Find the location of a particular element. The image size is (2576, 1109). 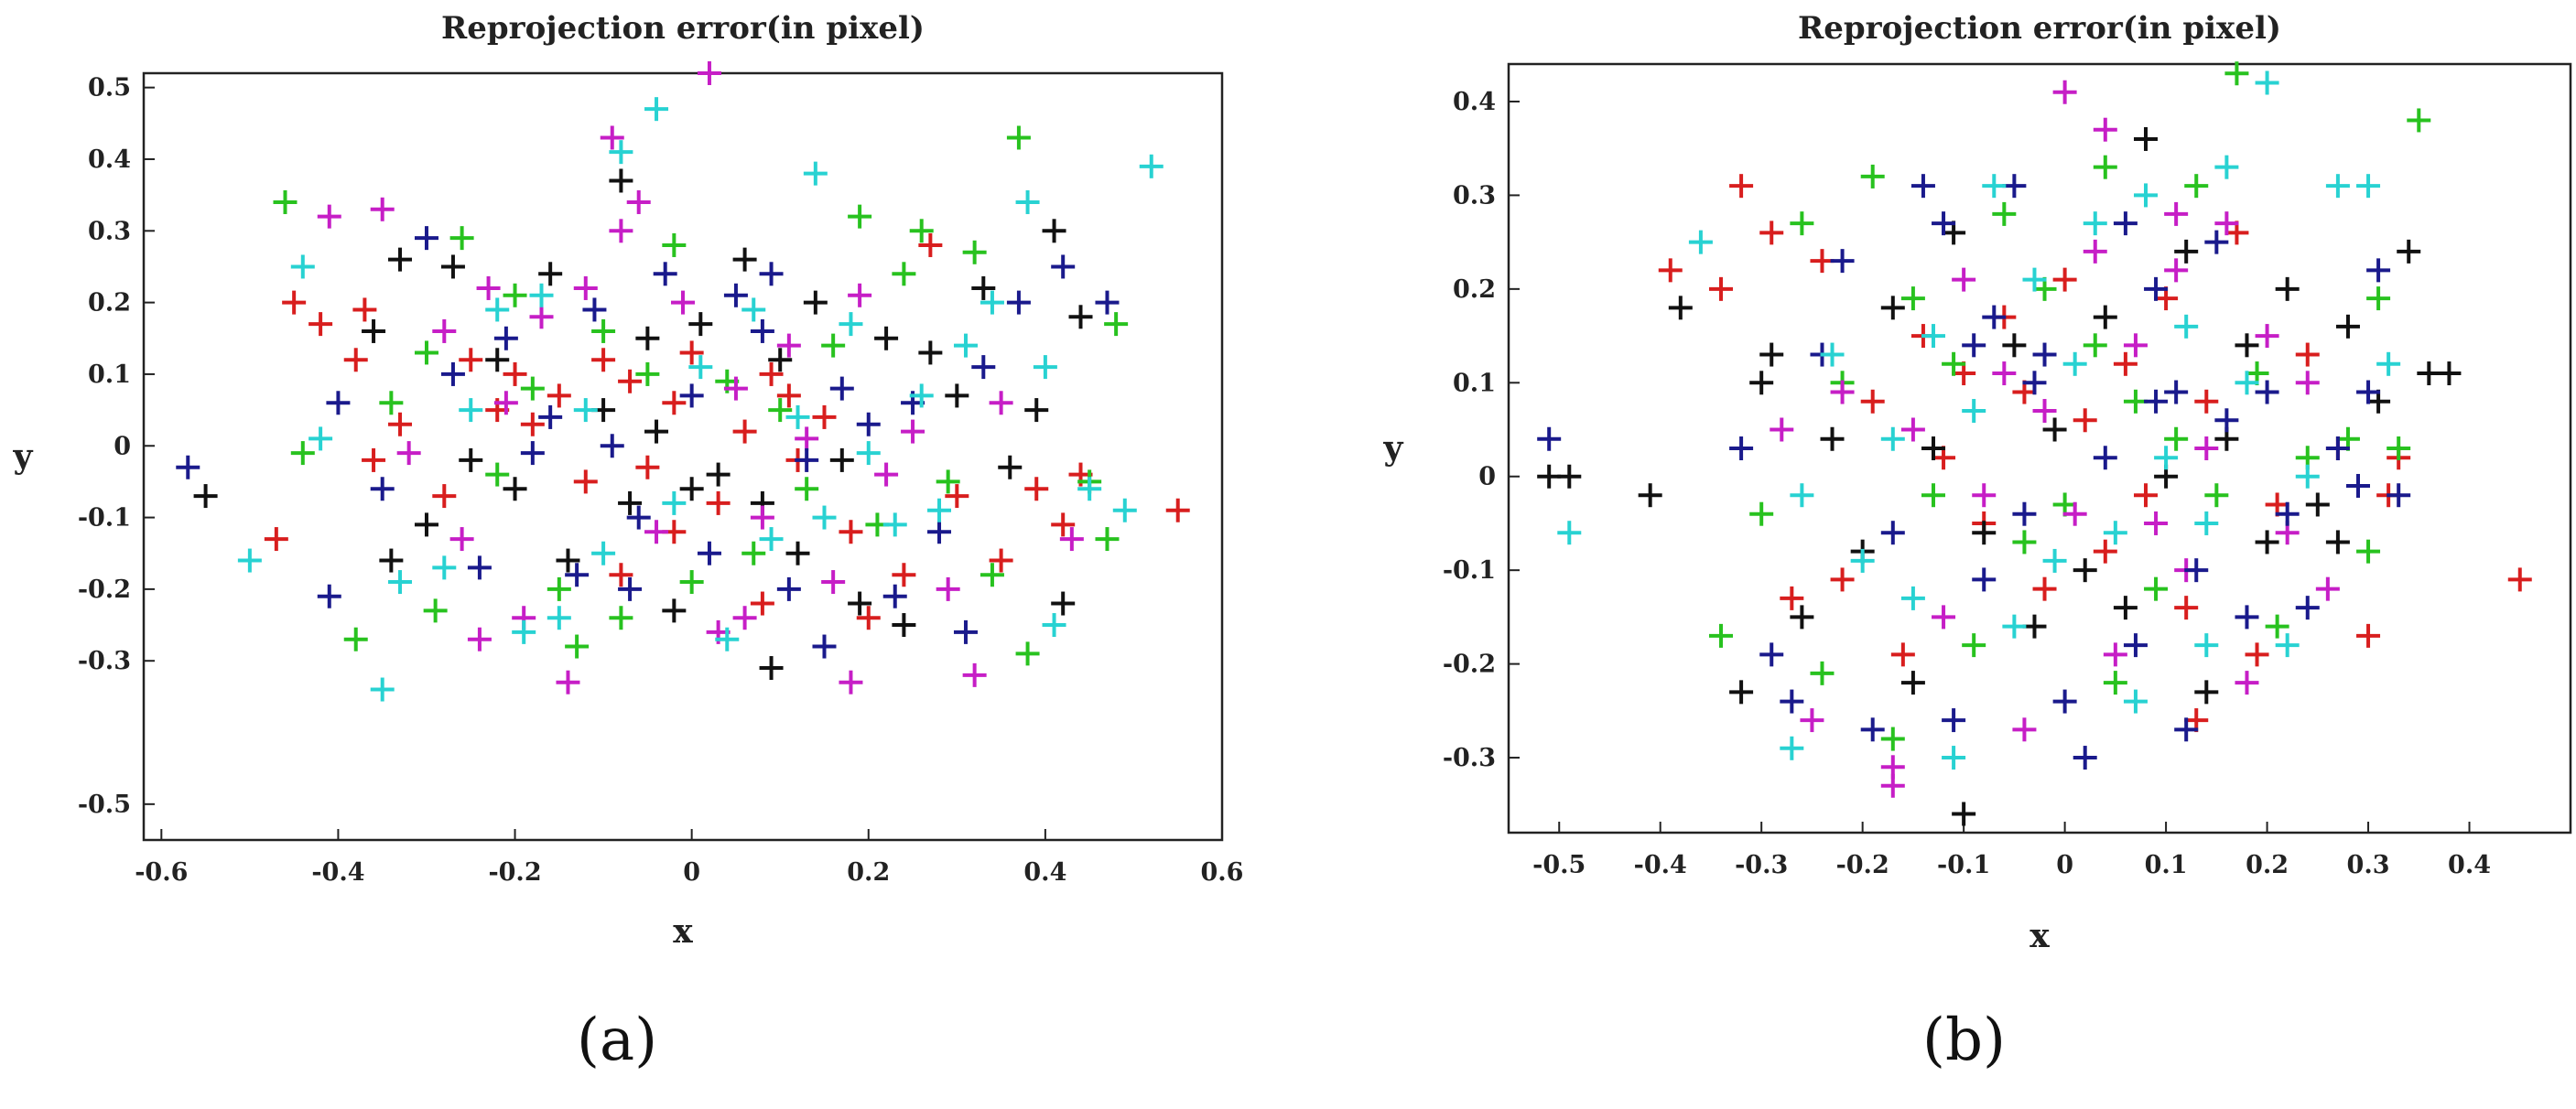

panel-label-a: (a) is located at coordinates (617, 1040).